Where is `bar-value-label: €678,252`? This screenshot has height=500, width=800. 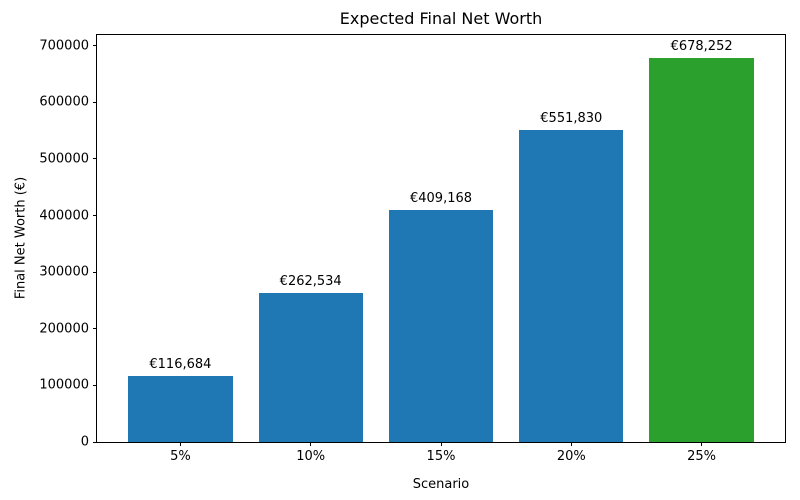 bar-value-label: €678,252 is located at coordinates (701, 47).